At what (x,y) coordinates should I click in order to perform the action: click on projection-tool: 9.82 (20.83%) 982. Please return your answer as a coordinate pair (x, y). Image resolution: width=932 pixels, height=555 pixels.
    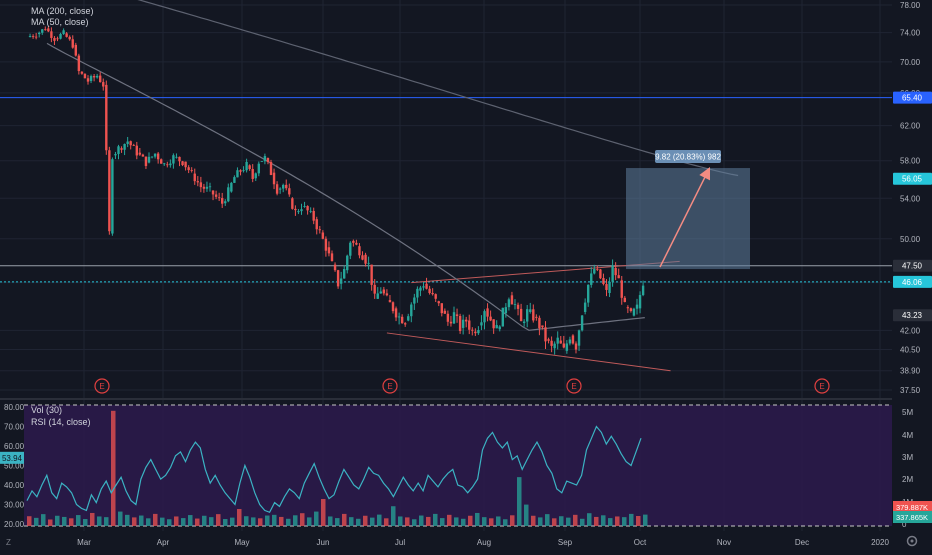
    Looking at the image, I should click on (688, 210).